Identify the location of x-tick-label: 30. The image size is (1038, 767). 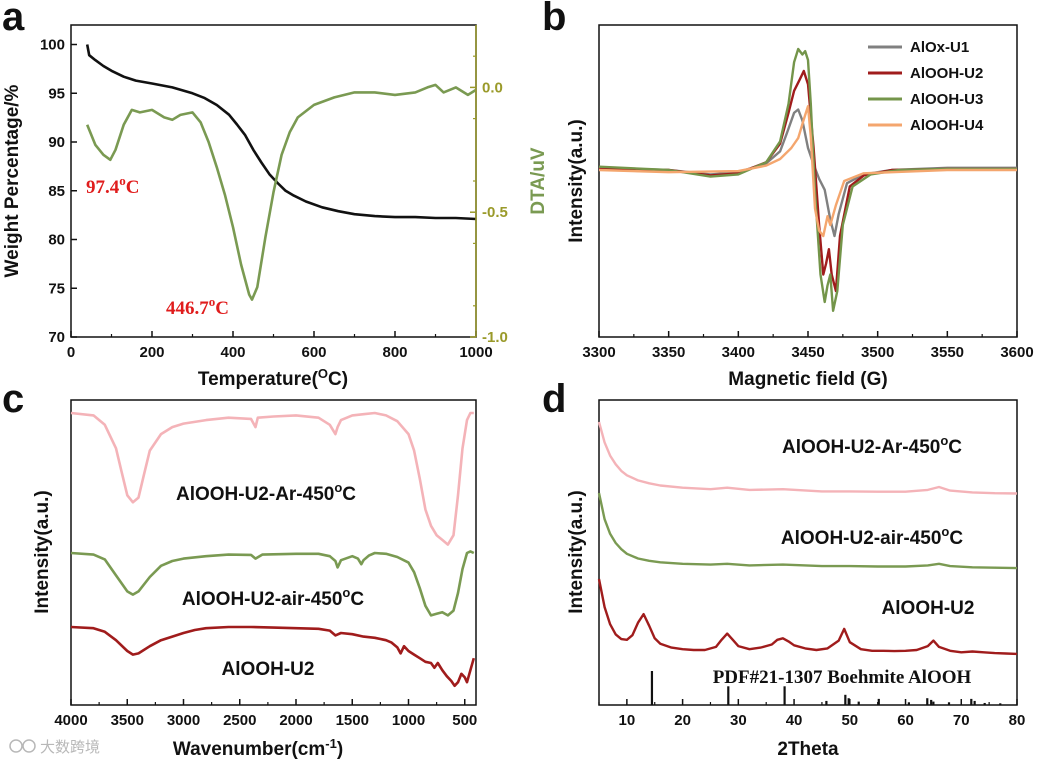
(738, 720).